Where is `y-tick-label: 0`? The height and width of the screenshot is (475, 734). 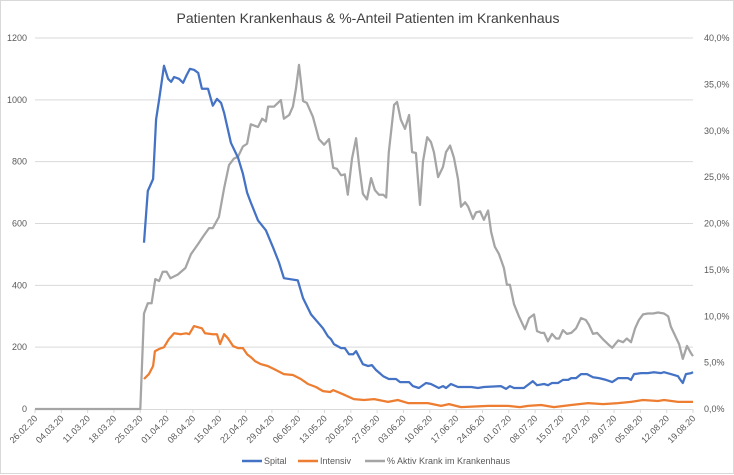 y-tick-label: 0 is located at coordinates (24, 409).